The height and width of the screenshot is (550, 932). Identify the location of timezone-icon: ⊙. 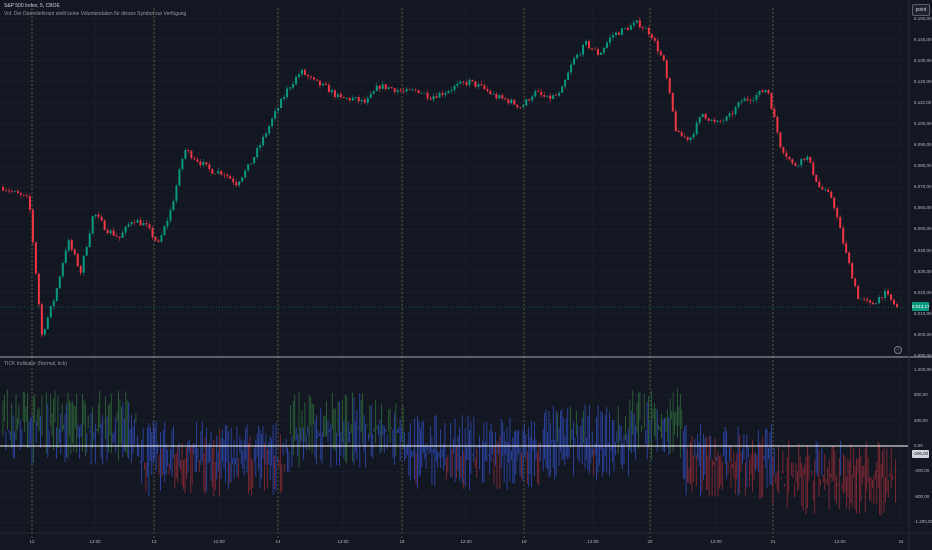
(898, 350).